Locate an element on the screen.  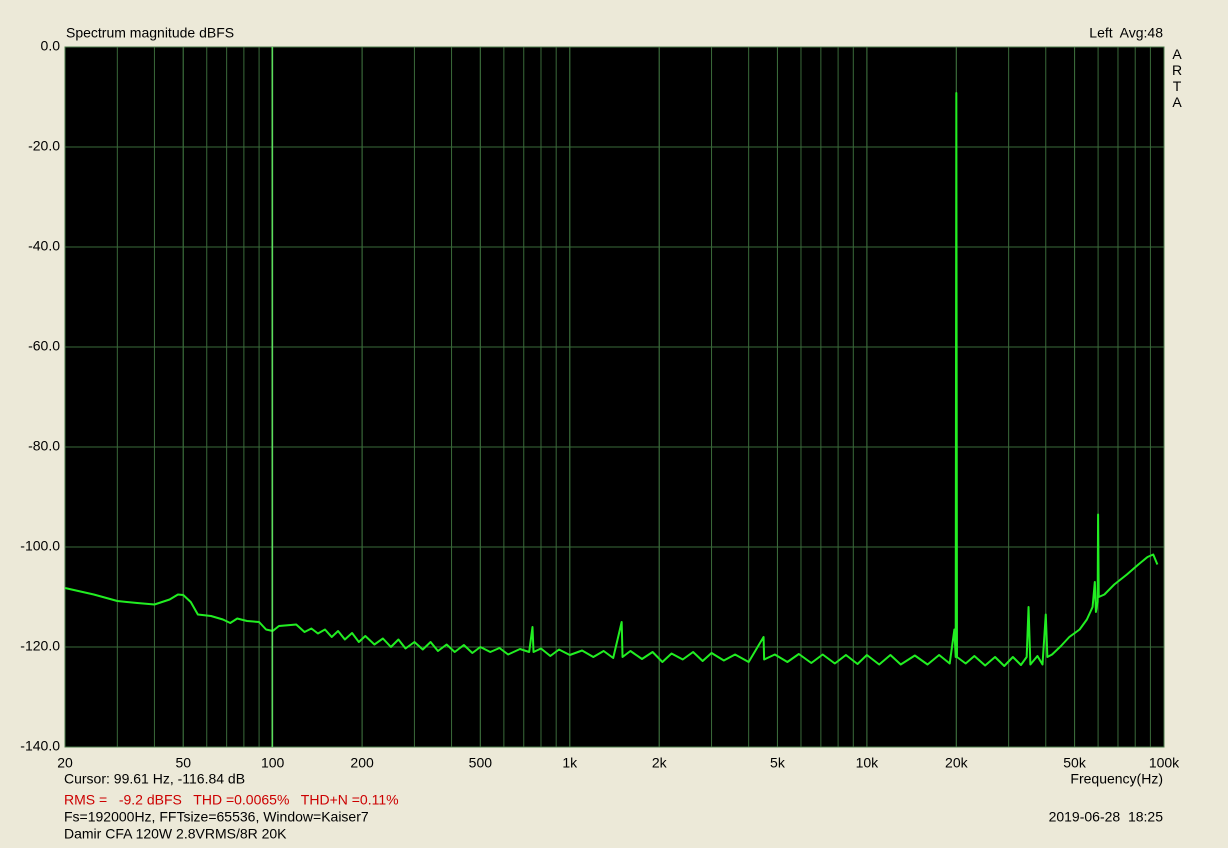
x-tick-label: 20 is located at coordinates (65, 763).